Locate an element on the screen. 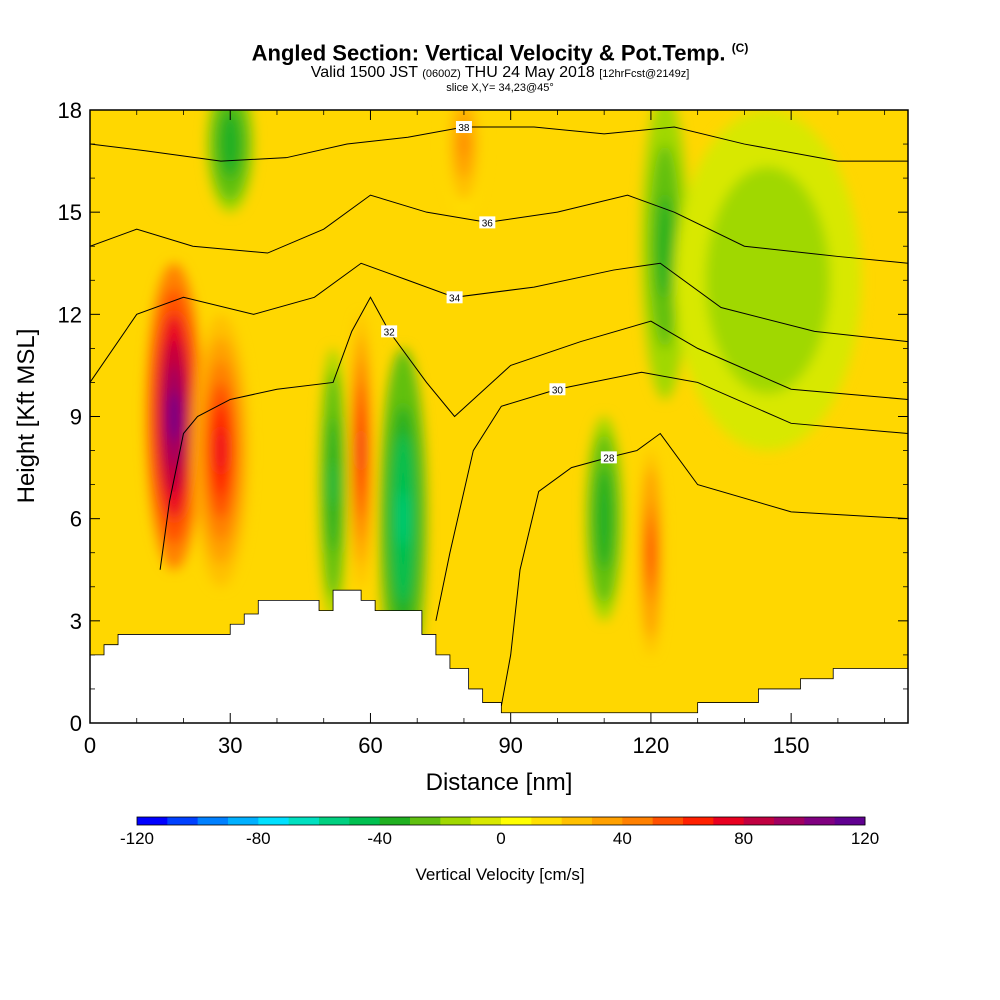 This screenshot has width=1000, height=1000. isentrope-label-text: 38 is located at coordinates (464, 128).